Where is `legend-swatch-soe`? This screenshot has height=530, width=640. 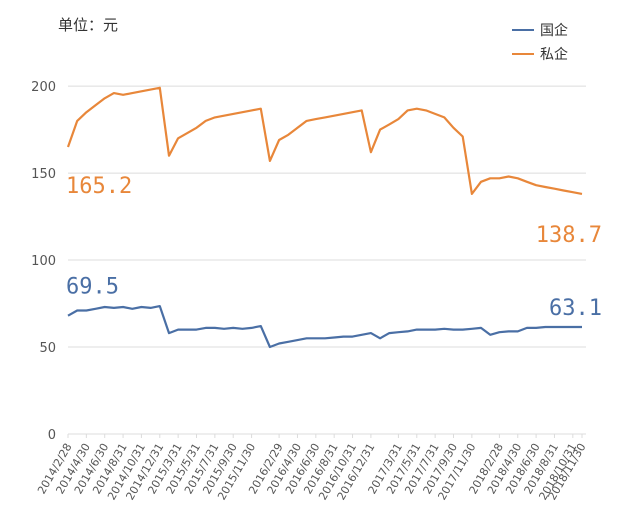
legend-swatch-soe is located at coordinates (523, 30).